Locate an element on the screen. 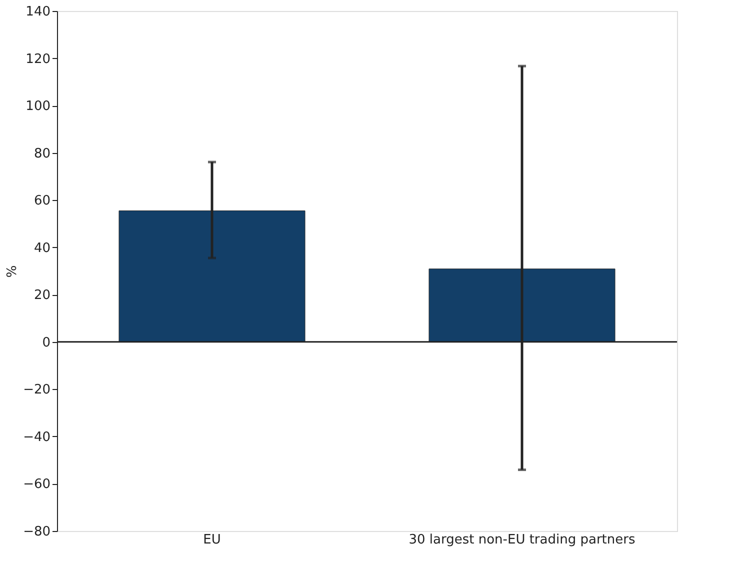 Image resolution: width=755 pixels, height=577 pixels. y-tick-label: −80 is located at coordinates (36, 532).